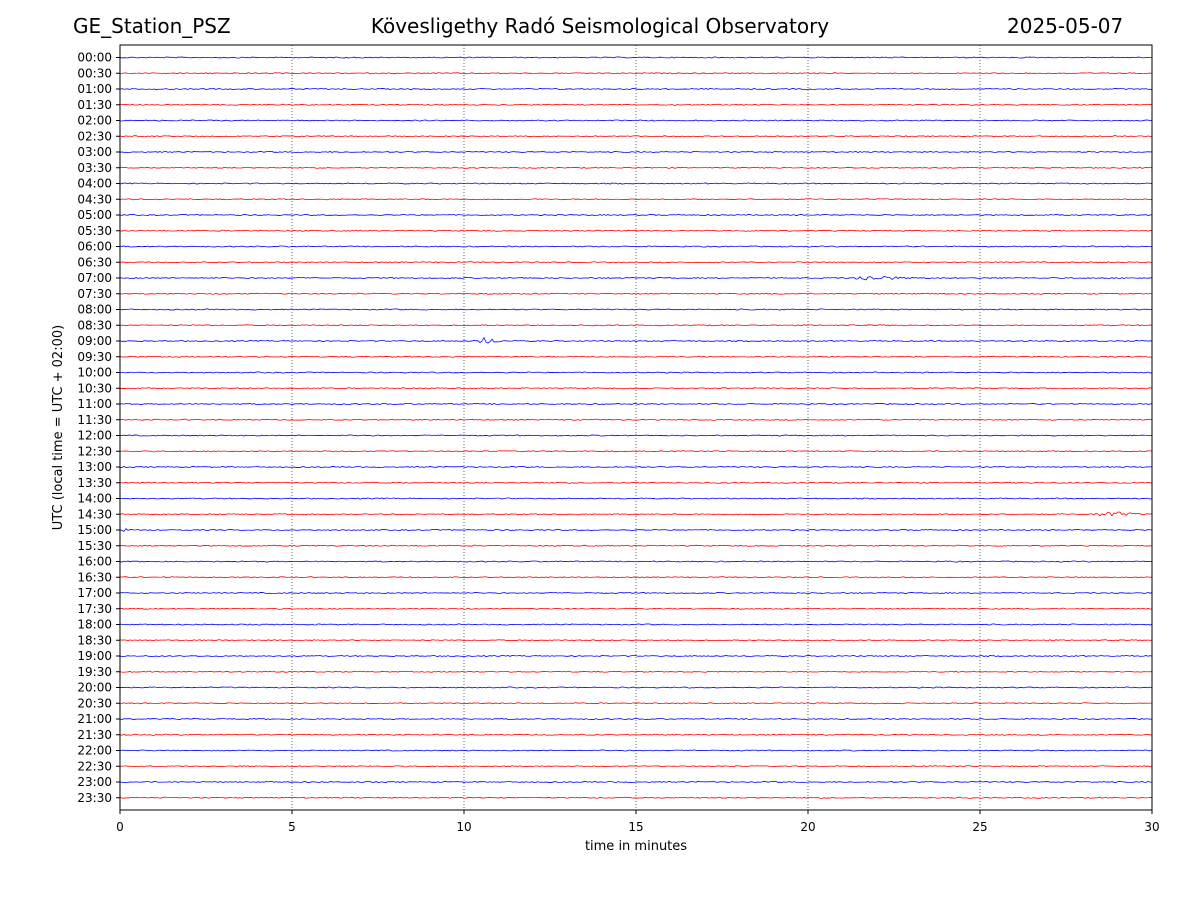 This screenshot has width=1200, height=900. I want to click on x-tick-label: 15, so click(635, 827).